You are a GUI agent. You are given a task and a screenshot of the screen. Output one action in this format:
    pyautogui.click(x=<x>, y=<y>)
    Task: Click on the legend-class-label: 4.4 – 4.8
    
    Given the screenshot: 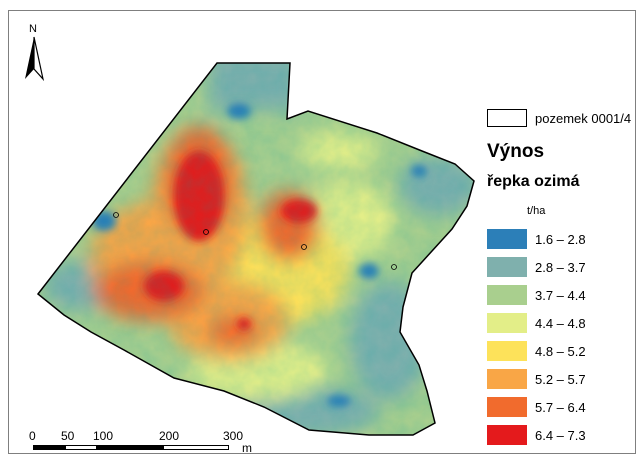 What is the action you would take?
    pyautogui.click(x=560, y=323)
    